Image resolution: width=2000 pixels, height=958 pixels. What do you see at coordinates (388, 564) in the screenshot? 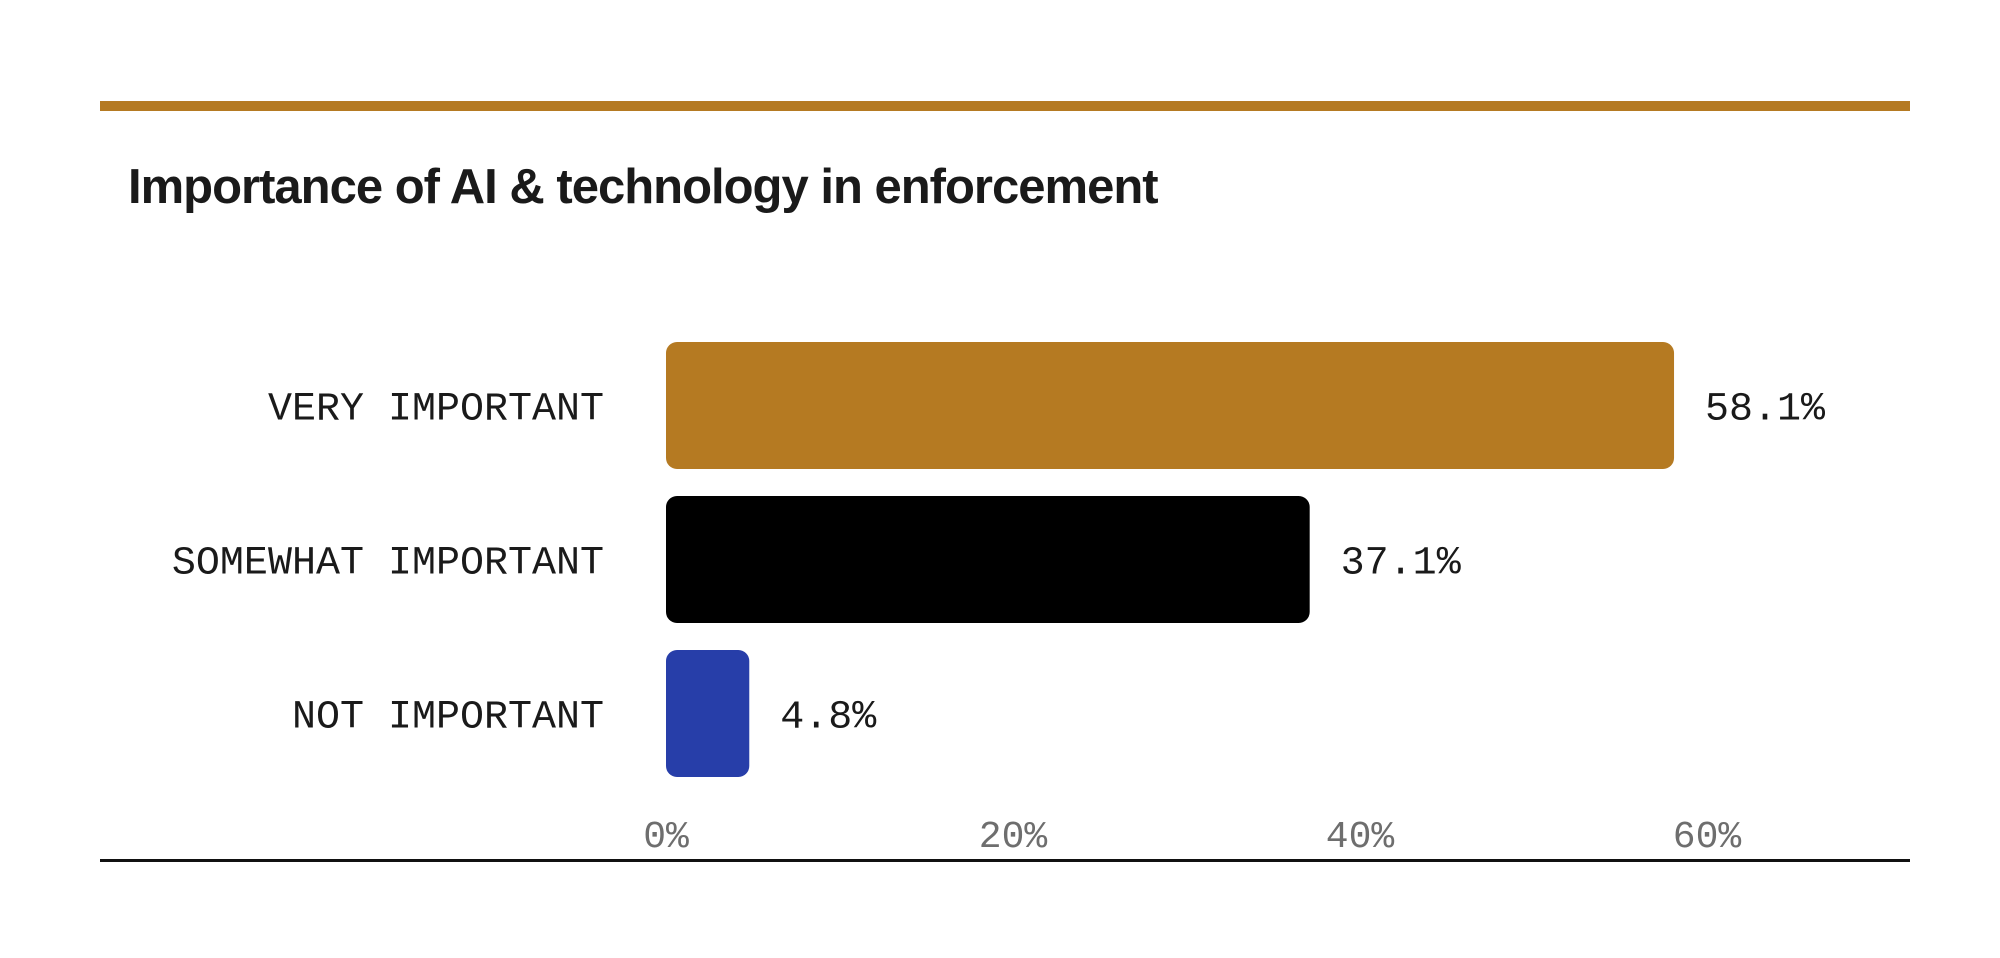
I see `category-label: SOMEWHAT IMPORTANT` at bounding box center [388, 564].